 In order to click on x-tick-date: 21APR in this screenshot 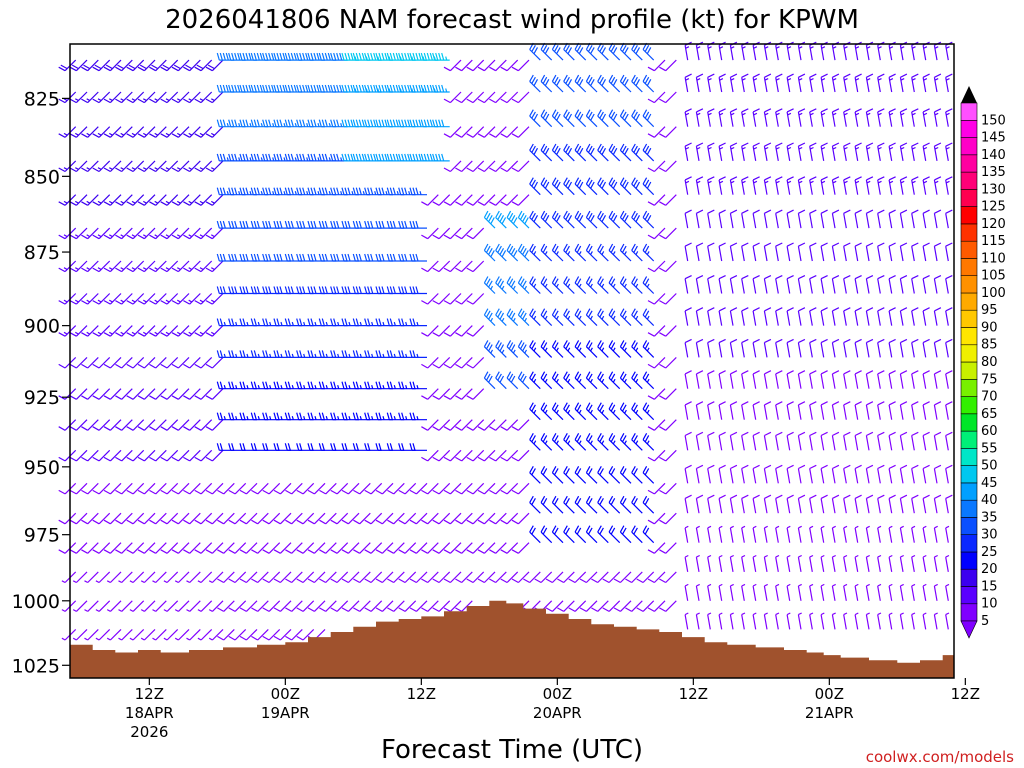, I will do `click(829, 713)`.